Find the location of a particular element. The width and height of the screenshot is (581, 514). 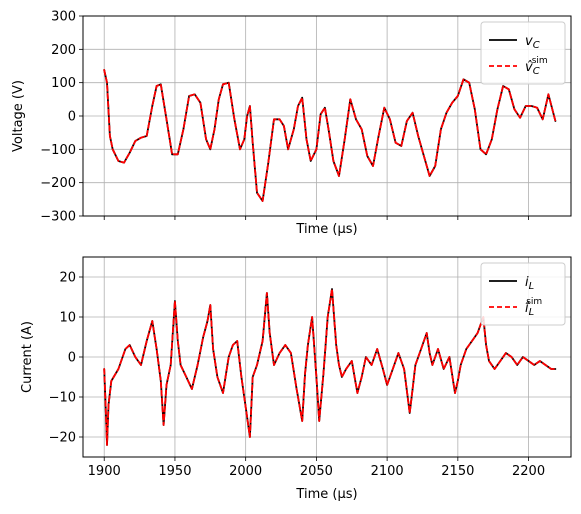

current-legend-box is located at coordinates (523, 294).